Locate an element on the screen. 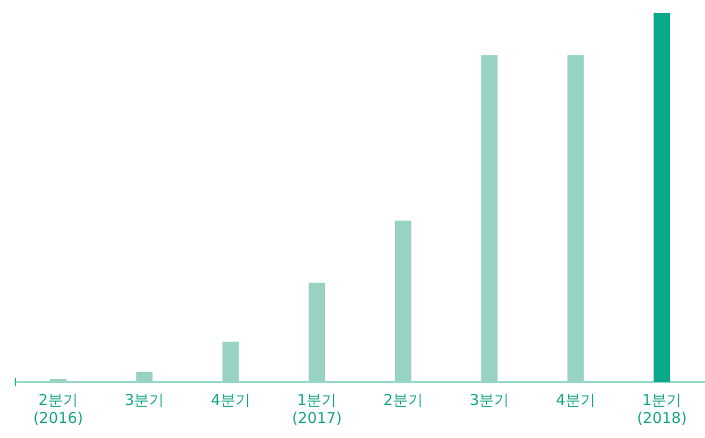 This screenshot has height=438, width=705. x-tick-label: 1분기 (2017) is located at coordinates (317, 408).